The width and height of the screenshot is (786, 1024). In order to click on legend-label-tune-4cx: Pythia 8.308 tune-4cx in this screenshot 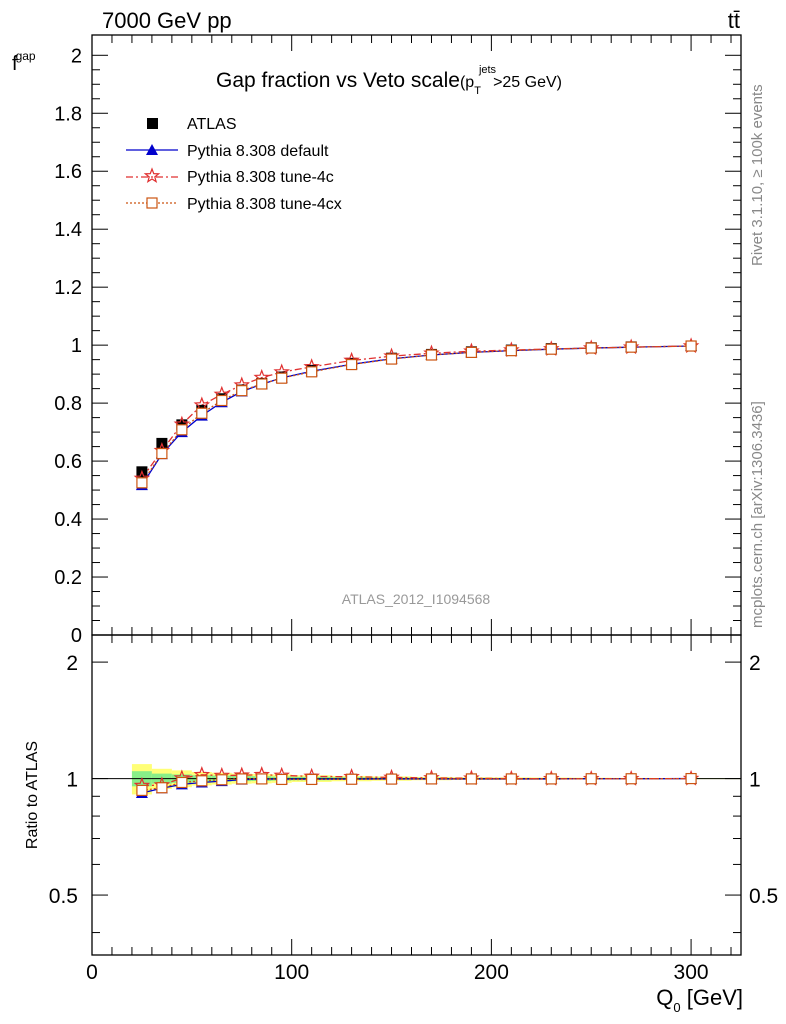, I will do `click(264, 204)`.